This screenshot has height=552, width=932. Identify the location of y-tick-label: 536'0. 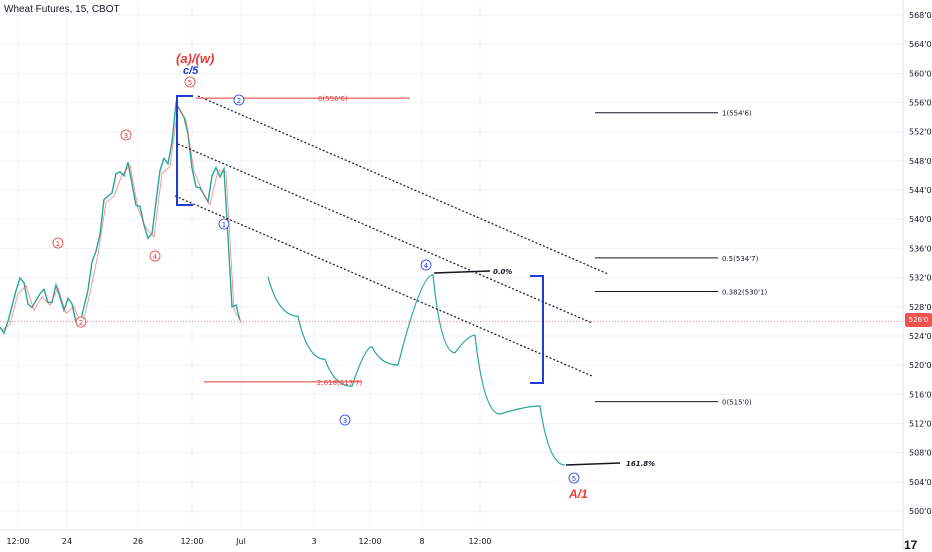
(920, 248).